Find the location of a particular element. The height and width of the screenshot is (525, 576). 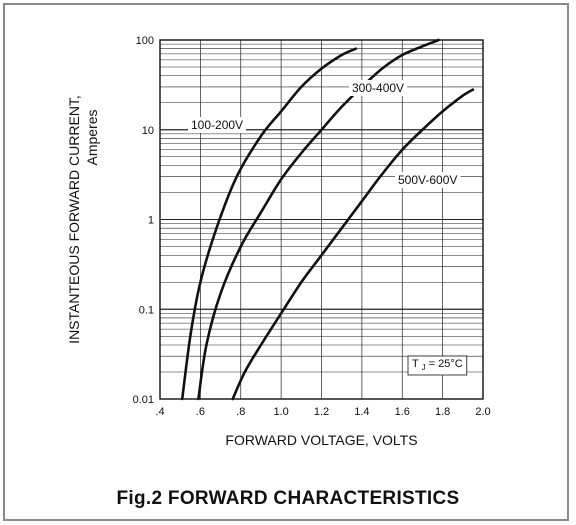

series-label: 300-400V is located at coordinates (378, 88).